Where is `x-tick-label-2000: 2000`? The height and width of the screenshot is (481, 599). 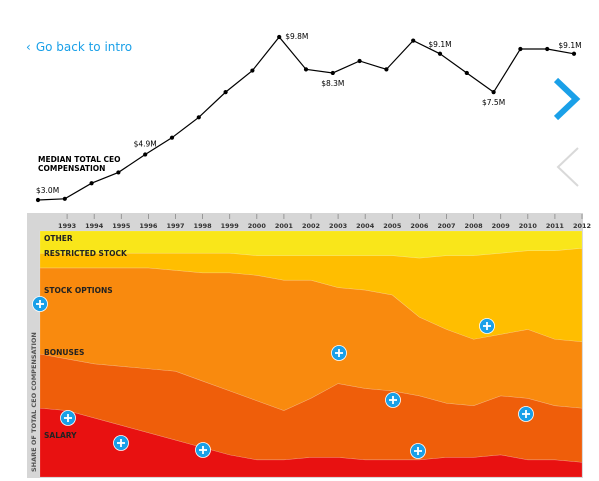 x-tick-label-2000: 2000 is located at coordinates (257, 226).